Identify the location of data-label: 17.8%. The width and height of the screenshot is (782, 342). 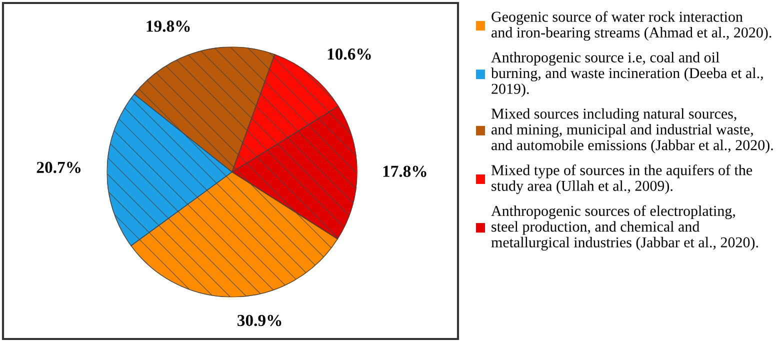
(404, 172).